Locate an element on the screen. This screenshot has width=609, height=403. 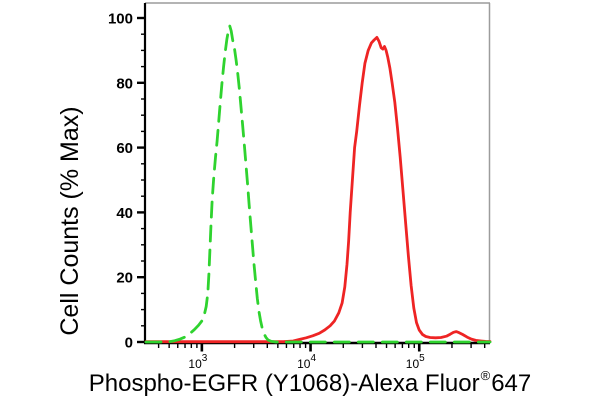
x-axis-title: Phospho-EGFR (Y1068)-Alexa Fluor®647 is located at coordinates (310, 383).